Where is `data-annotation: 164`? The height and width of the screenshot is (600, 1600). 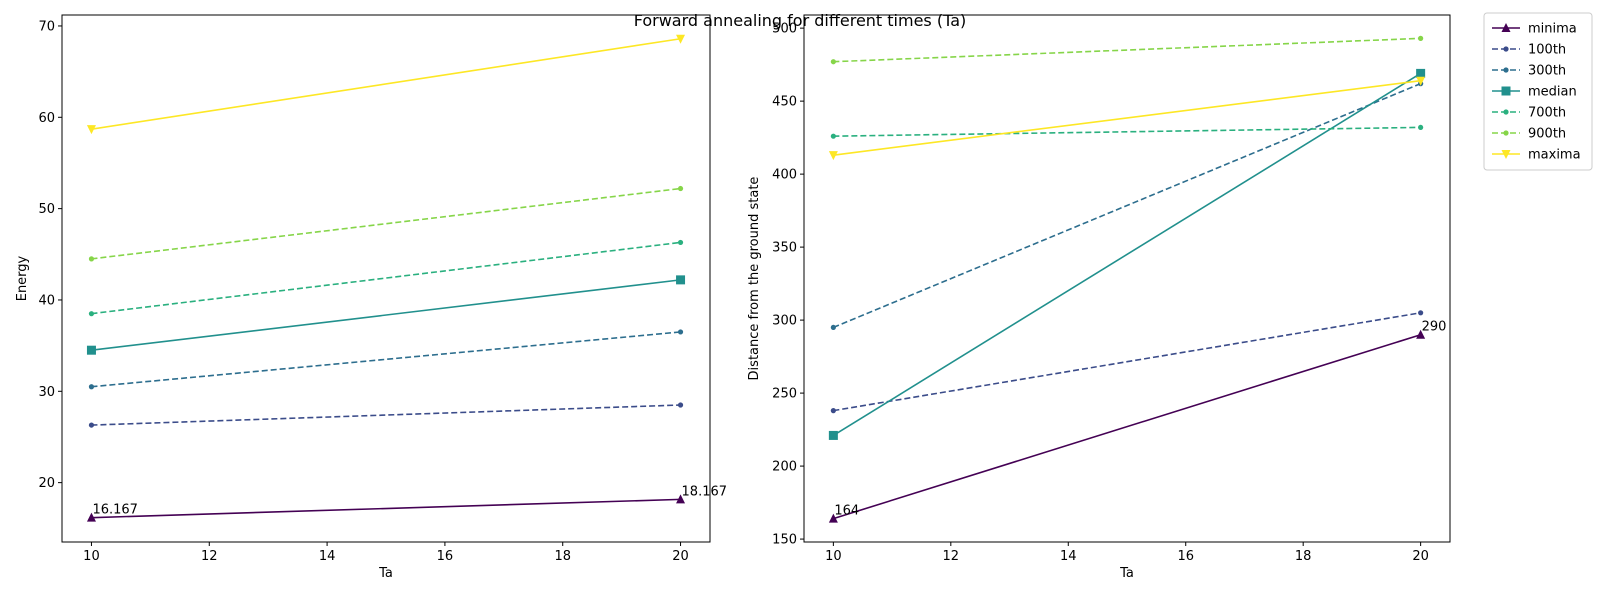 data-annotation: 164 is located at coordinates (846, 511).